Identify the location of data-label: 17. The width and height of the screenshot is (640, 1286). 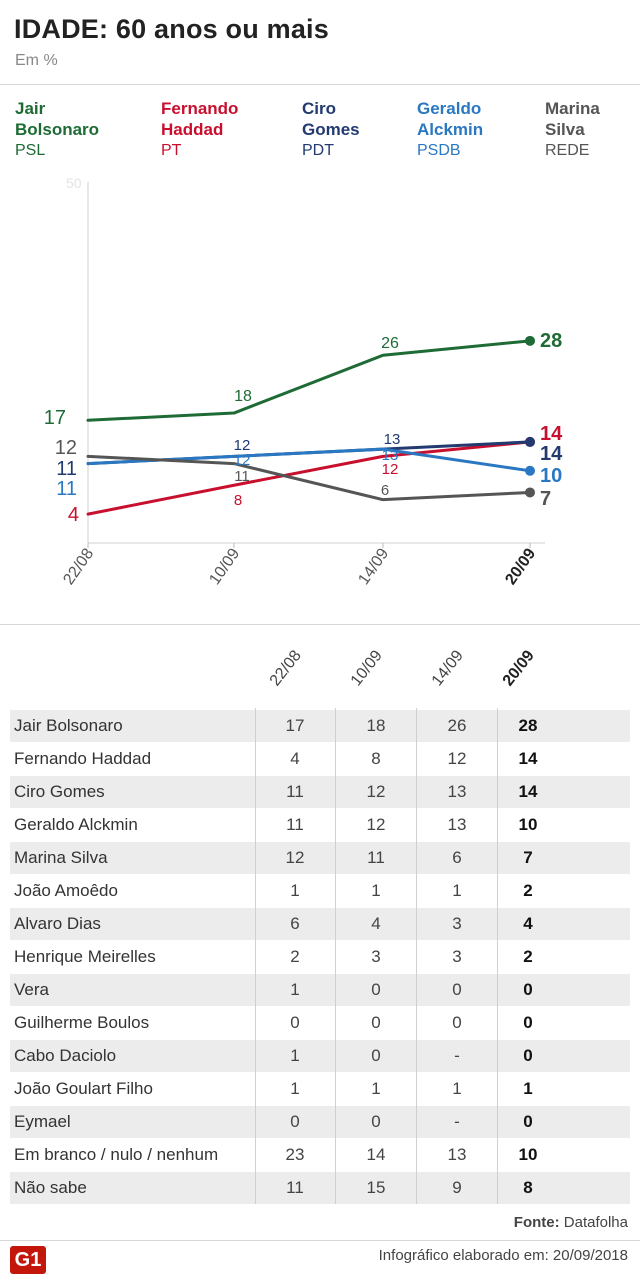
(55, 418).